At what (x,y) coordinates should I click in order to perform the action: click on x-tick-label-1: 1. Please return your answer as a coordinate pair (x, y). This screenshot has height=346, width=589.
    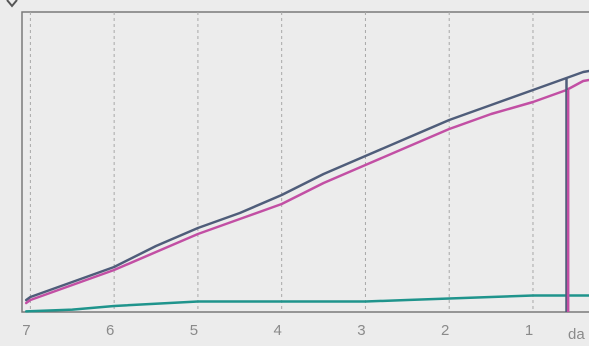
    Looking at the image, I should click on (529, 330).